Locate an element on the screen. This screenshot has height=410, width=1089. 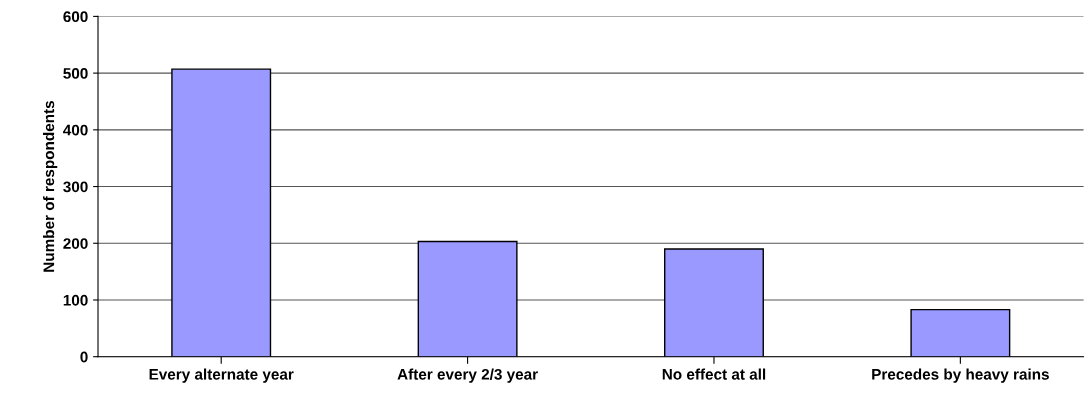
x-tick-label: Precedes by heavy rains is located at coordinates (960, 375).